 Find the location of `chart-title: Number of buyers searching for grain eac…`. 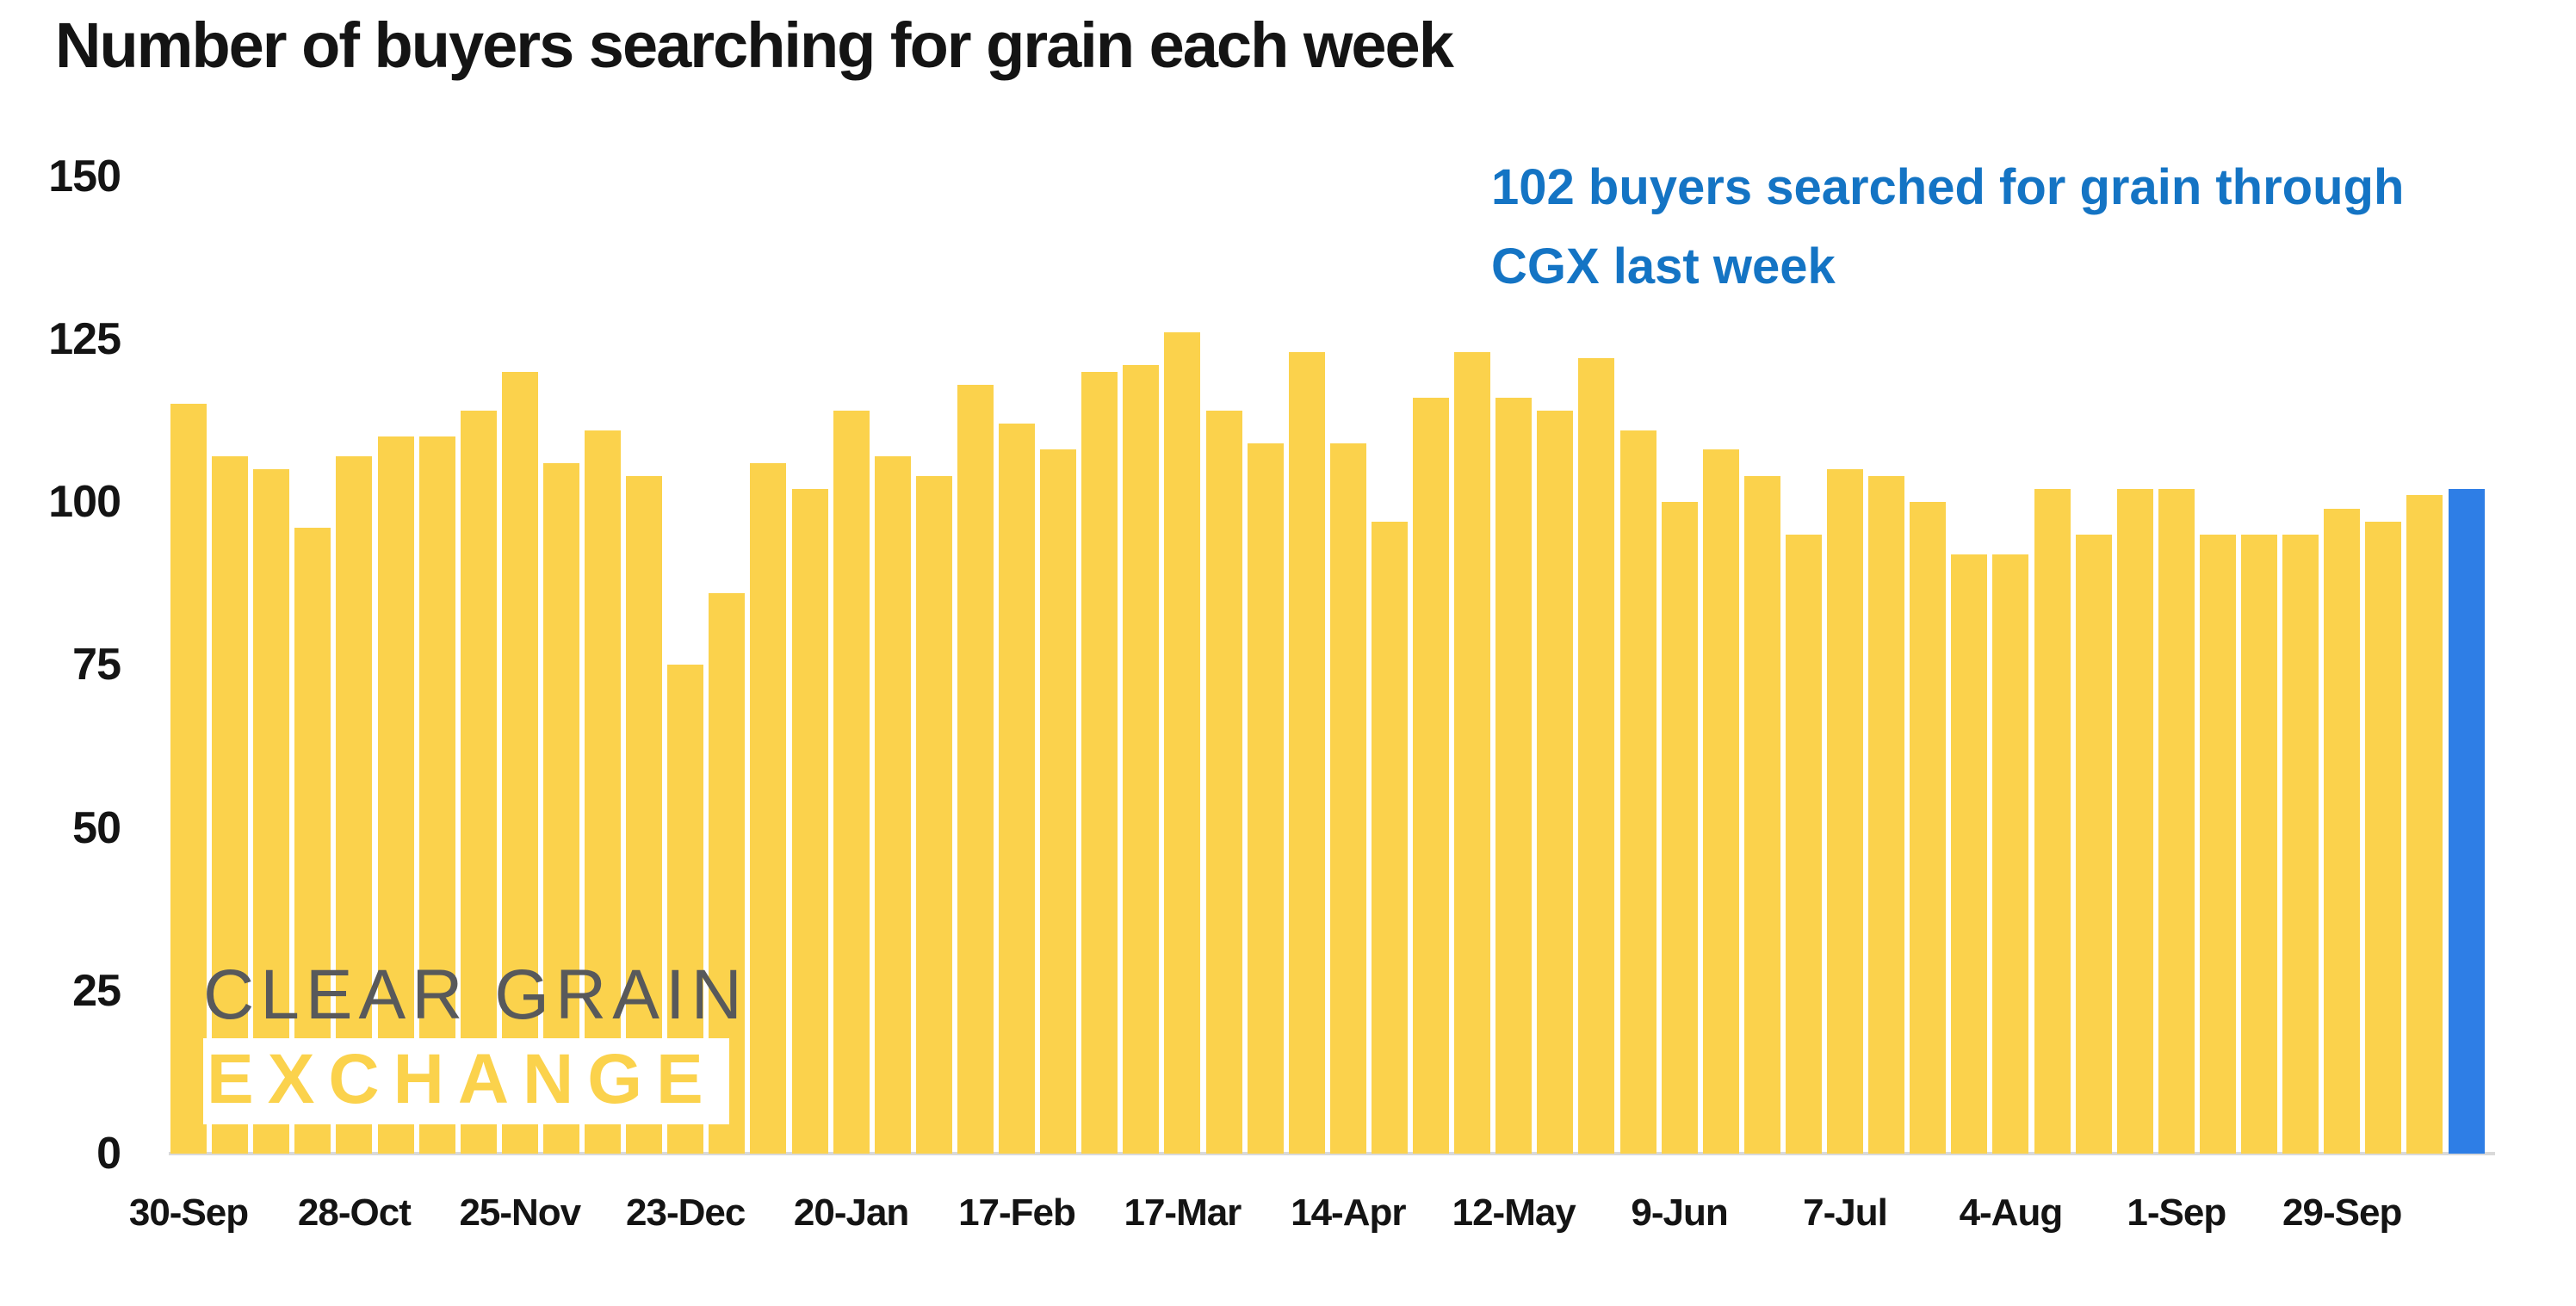

chart-title: Number of buyers searching for grain eac… is located at coordinates (755, 45).